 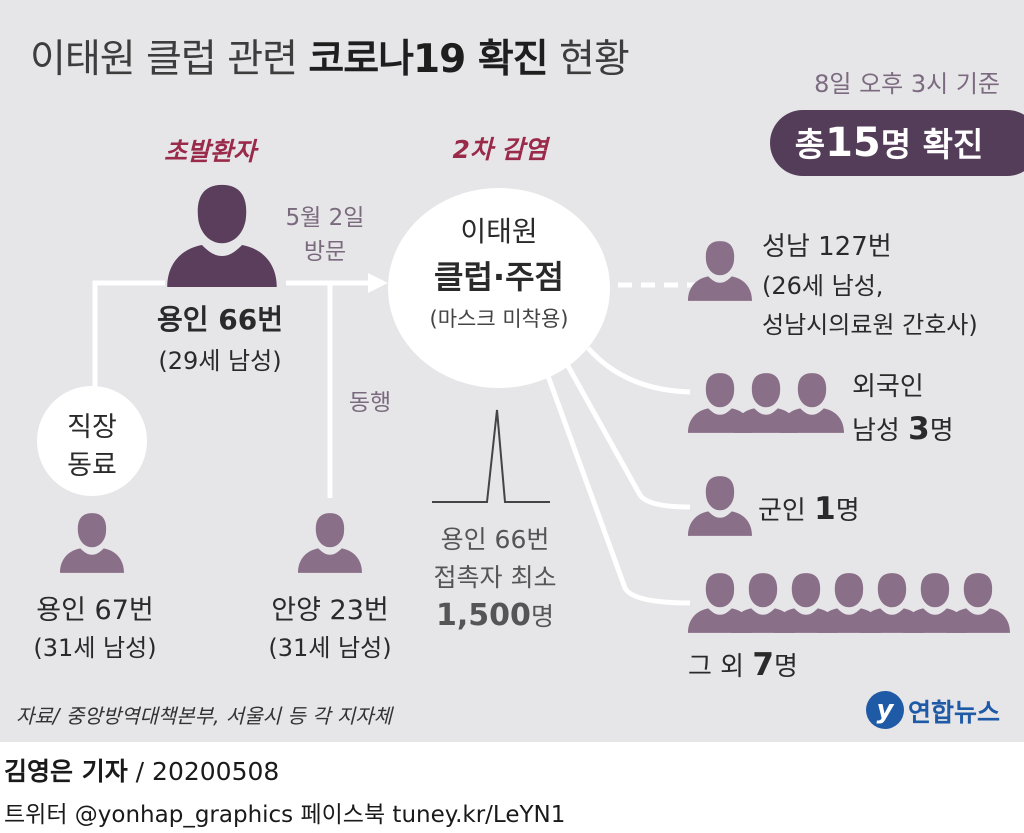 What do you see at coordinates (220, 361) in the screenshot?
I see `patient-zero-detail: (29세 남성)` at bounding box center [220, 361].